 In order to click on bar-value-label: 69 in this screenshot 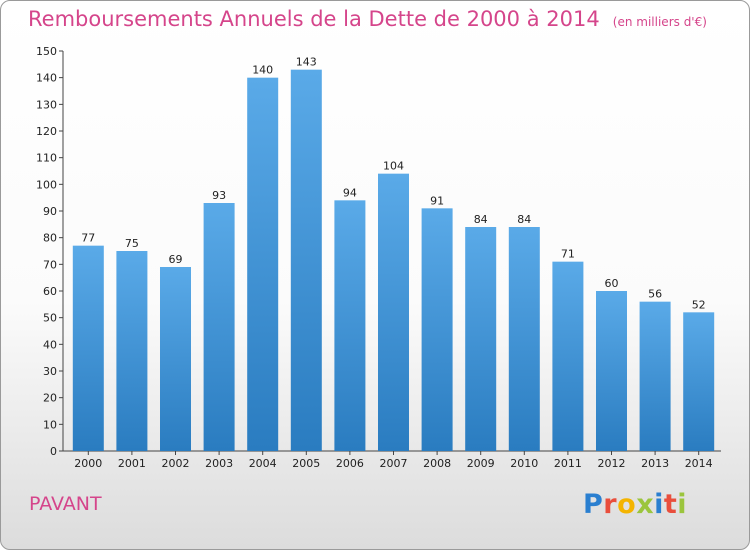, I will do `click(176, 259)`.